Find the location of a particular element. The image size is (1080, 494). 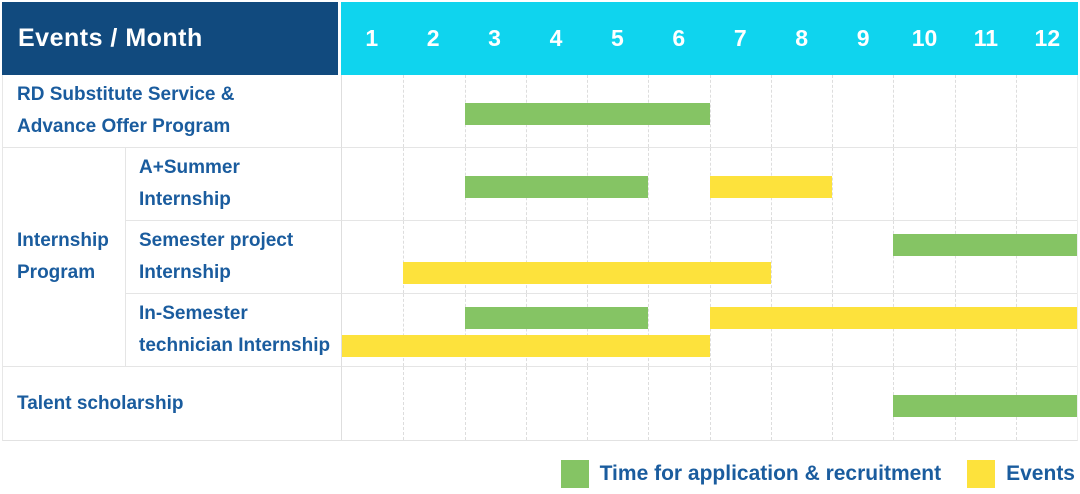

legend-item-application: Time for application & recruitment is located at coordinates (751, 474).